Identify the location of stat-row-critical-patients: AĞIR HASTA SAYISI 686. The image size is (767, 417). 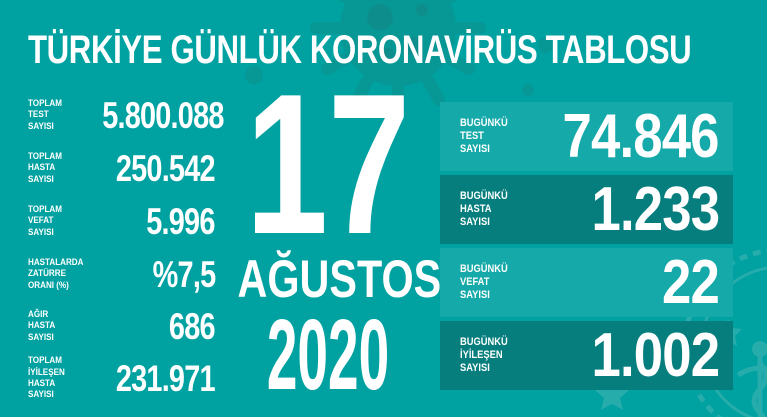
(122, 326).